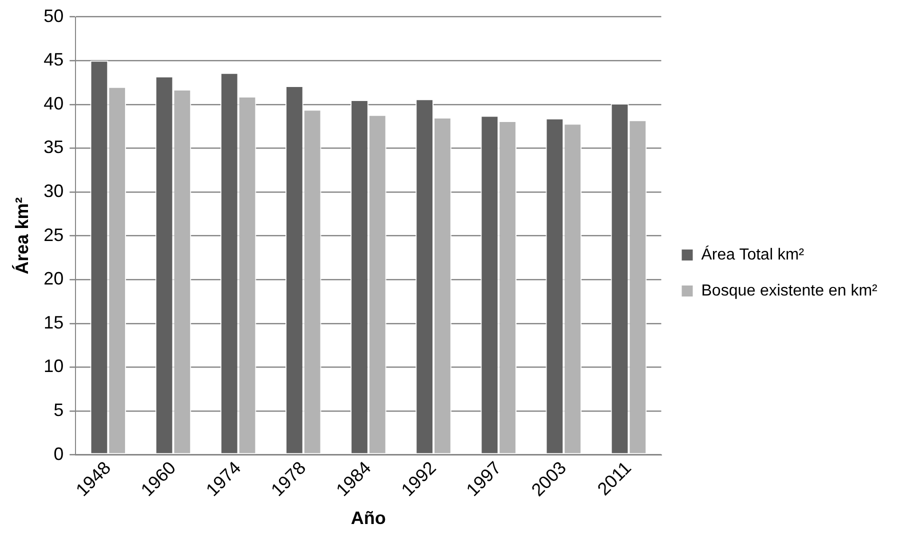 The height and width of the screenshot is (534, 909). Describe the element at coordinates (789, 291) in the screenshot. I see `legend-label: Bosque existente en km²` at that location.